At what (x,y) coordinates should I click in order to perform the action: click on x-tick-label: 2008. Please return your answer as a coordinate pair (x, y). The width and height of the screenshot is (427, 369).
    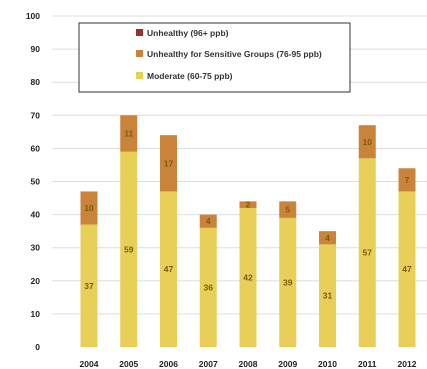
    Looking at the image, I should click on (248, 364).